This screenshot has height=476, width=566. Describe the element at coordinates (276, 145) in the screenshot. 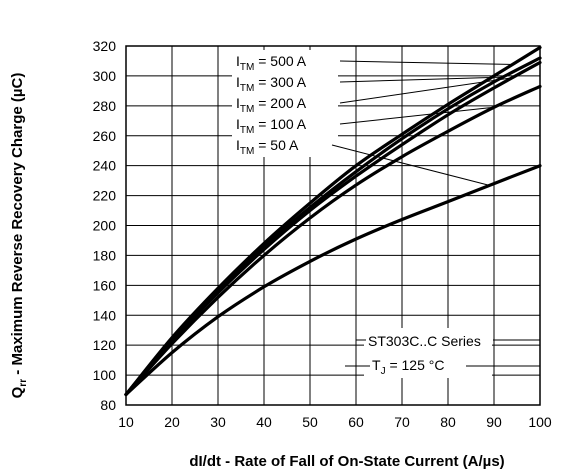

I see `legend-value: = 50 A` at that location.